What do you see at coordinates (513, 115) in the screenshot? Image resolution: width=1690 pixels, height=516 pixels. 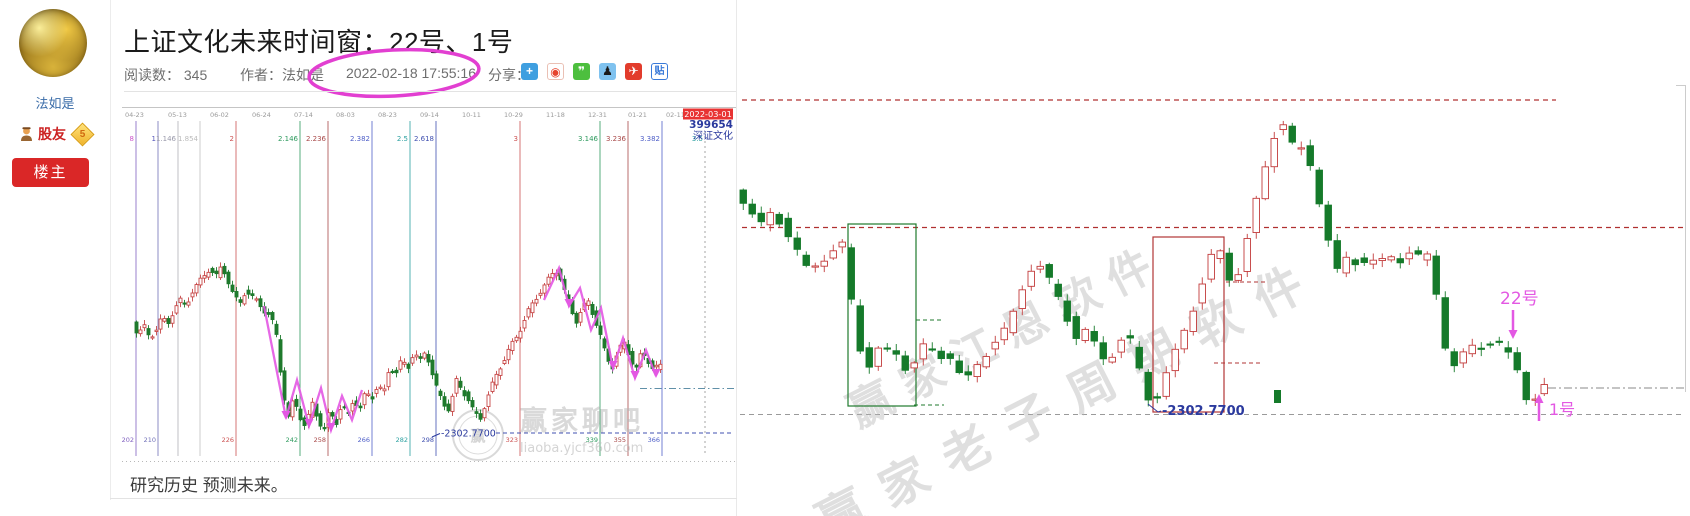 I see `svg-text: 10-29` at bounding box center [513, 115].